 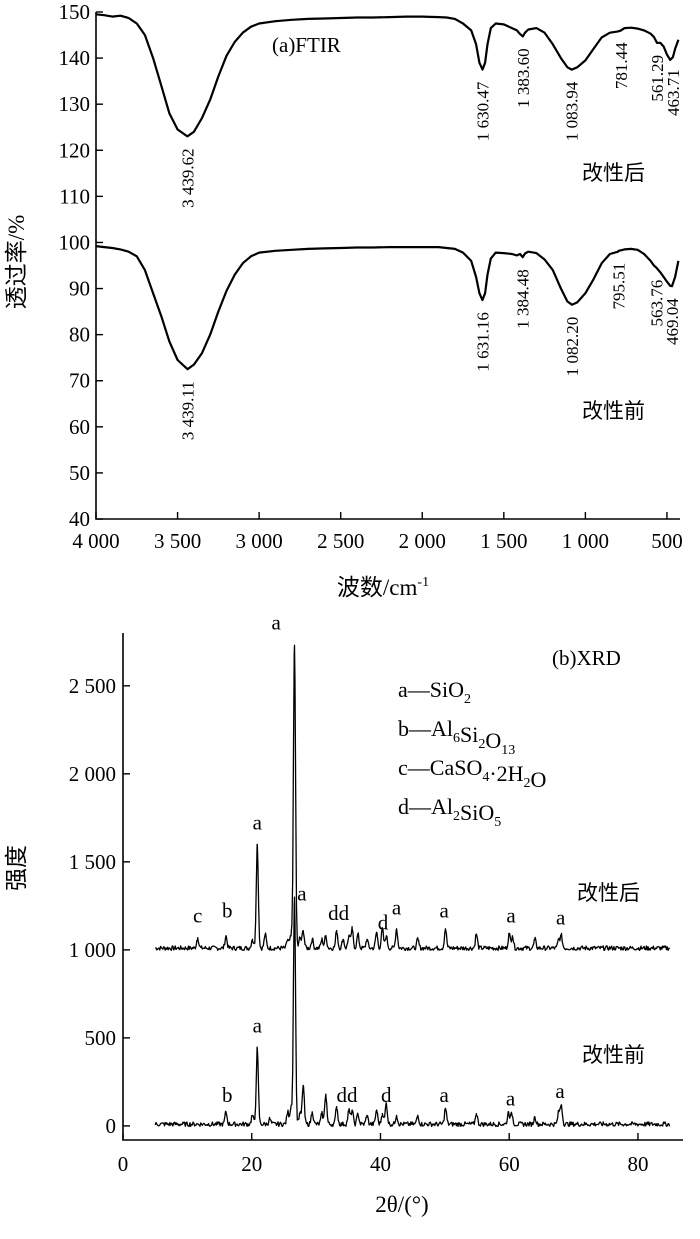 I want to click on ftir-peak-label: 469.04, so click(x=672, y=321).